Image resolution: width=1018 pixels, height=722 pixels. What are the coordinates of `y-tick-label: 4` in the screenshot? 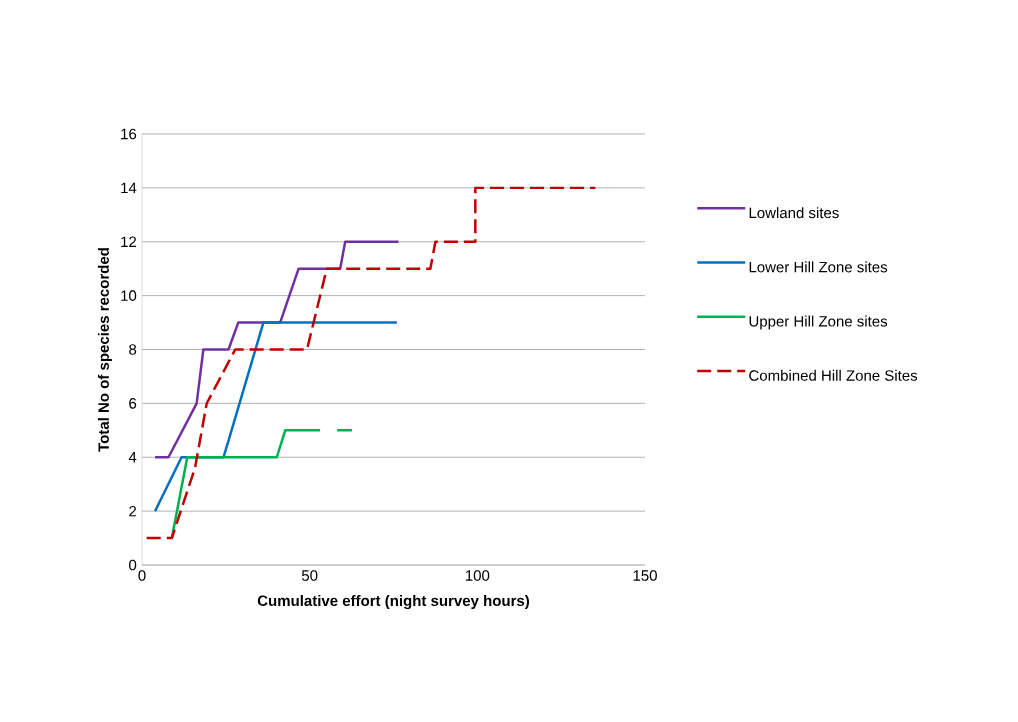 It's located at (132, 457).